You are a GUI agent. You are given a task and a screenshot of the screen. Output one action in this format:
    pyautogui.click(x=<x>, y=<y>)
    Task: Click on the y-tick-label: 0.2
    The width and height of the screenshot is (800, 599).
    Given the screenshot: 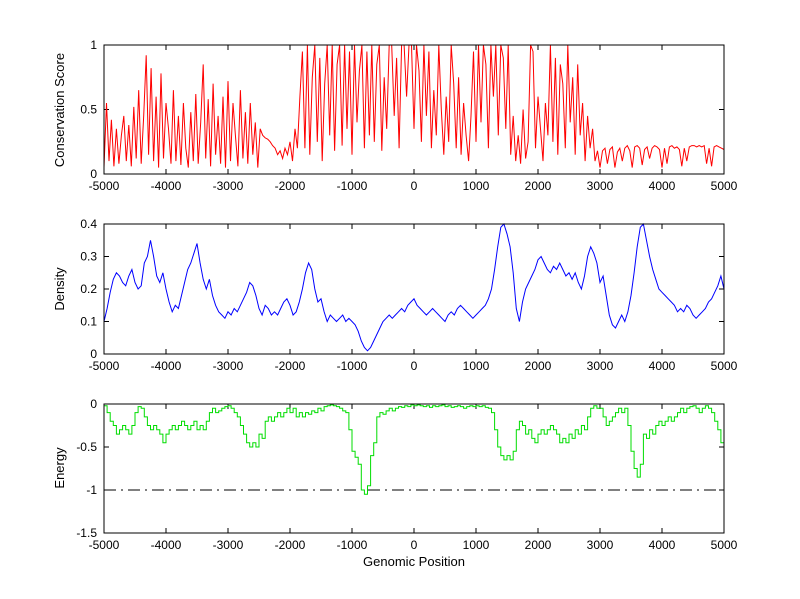 What is the action you would take?
    pyautogui.click(x=88, y=289)
    